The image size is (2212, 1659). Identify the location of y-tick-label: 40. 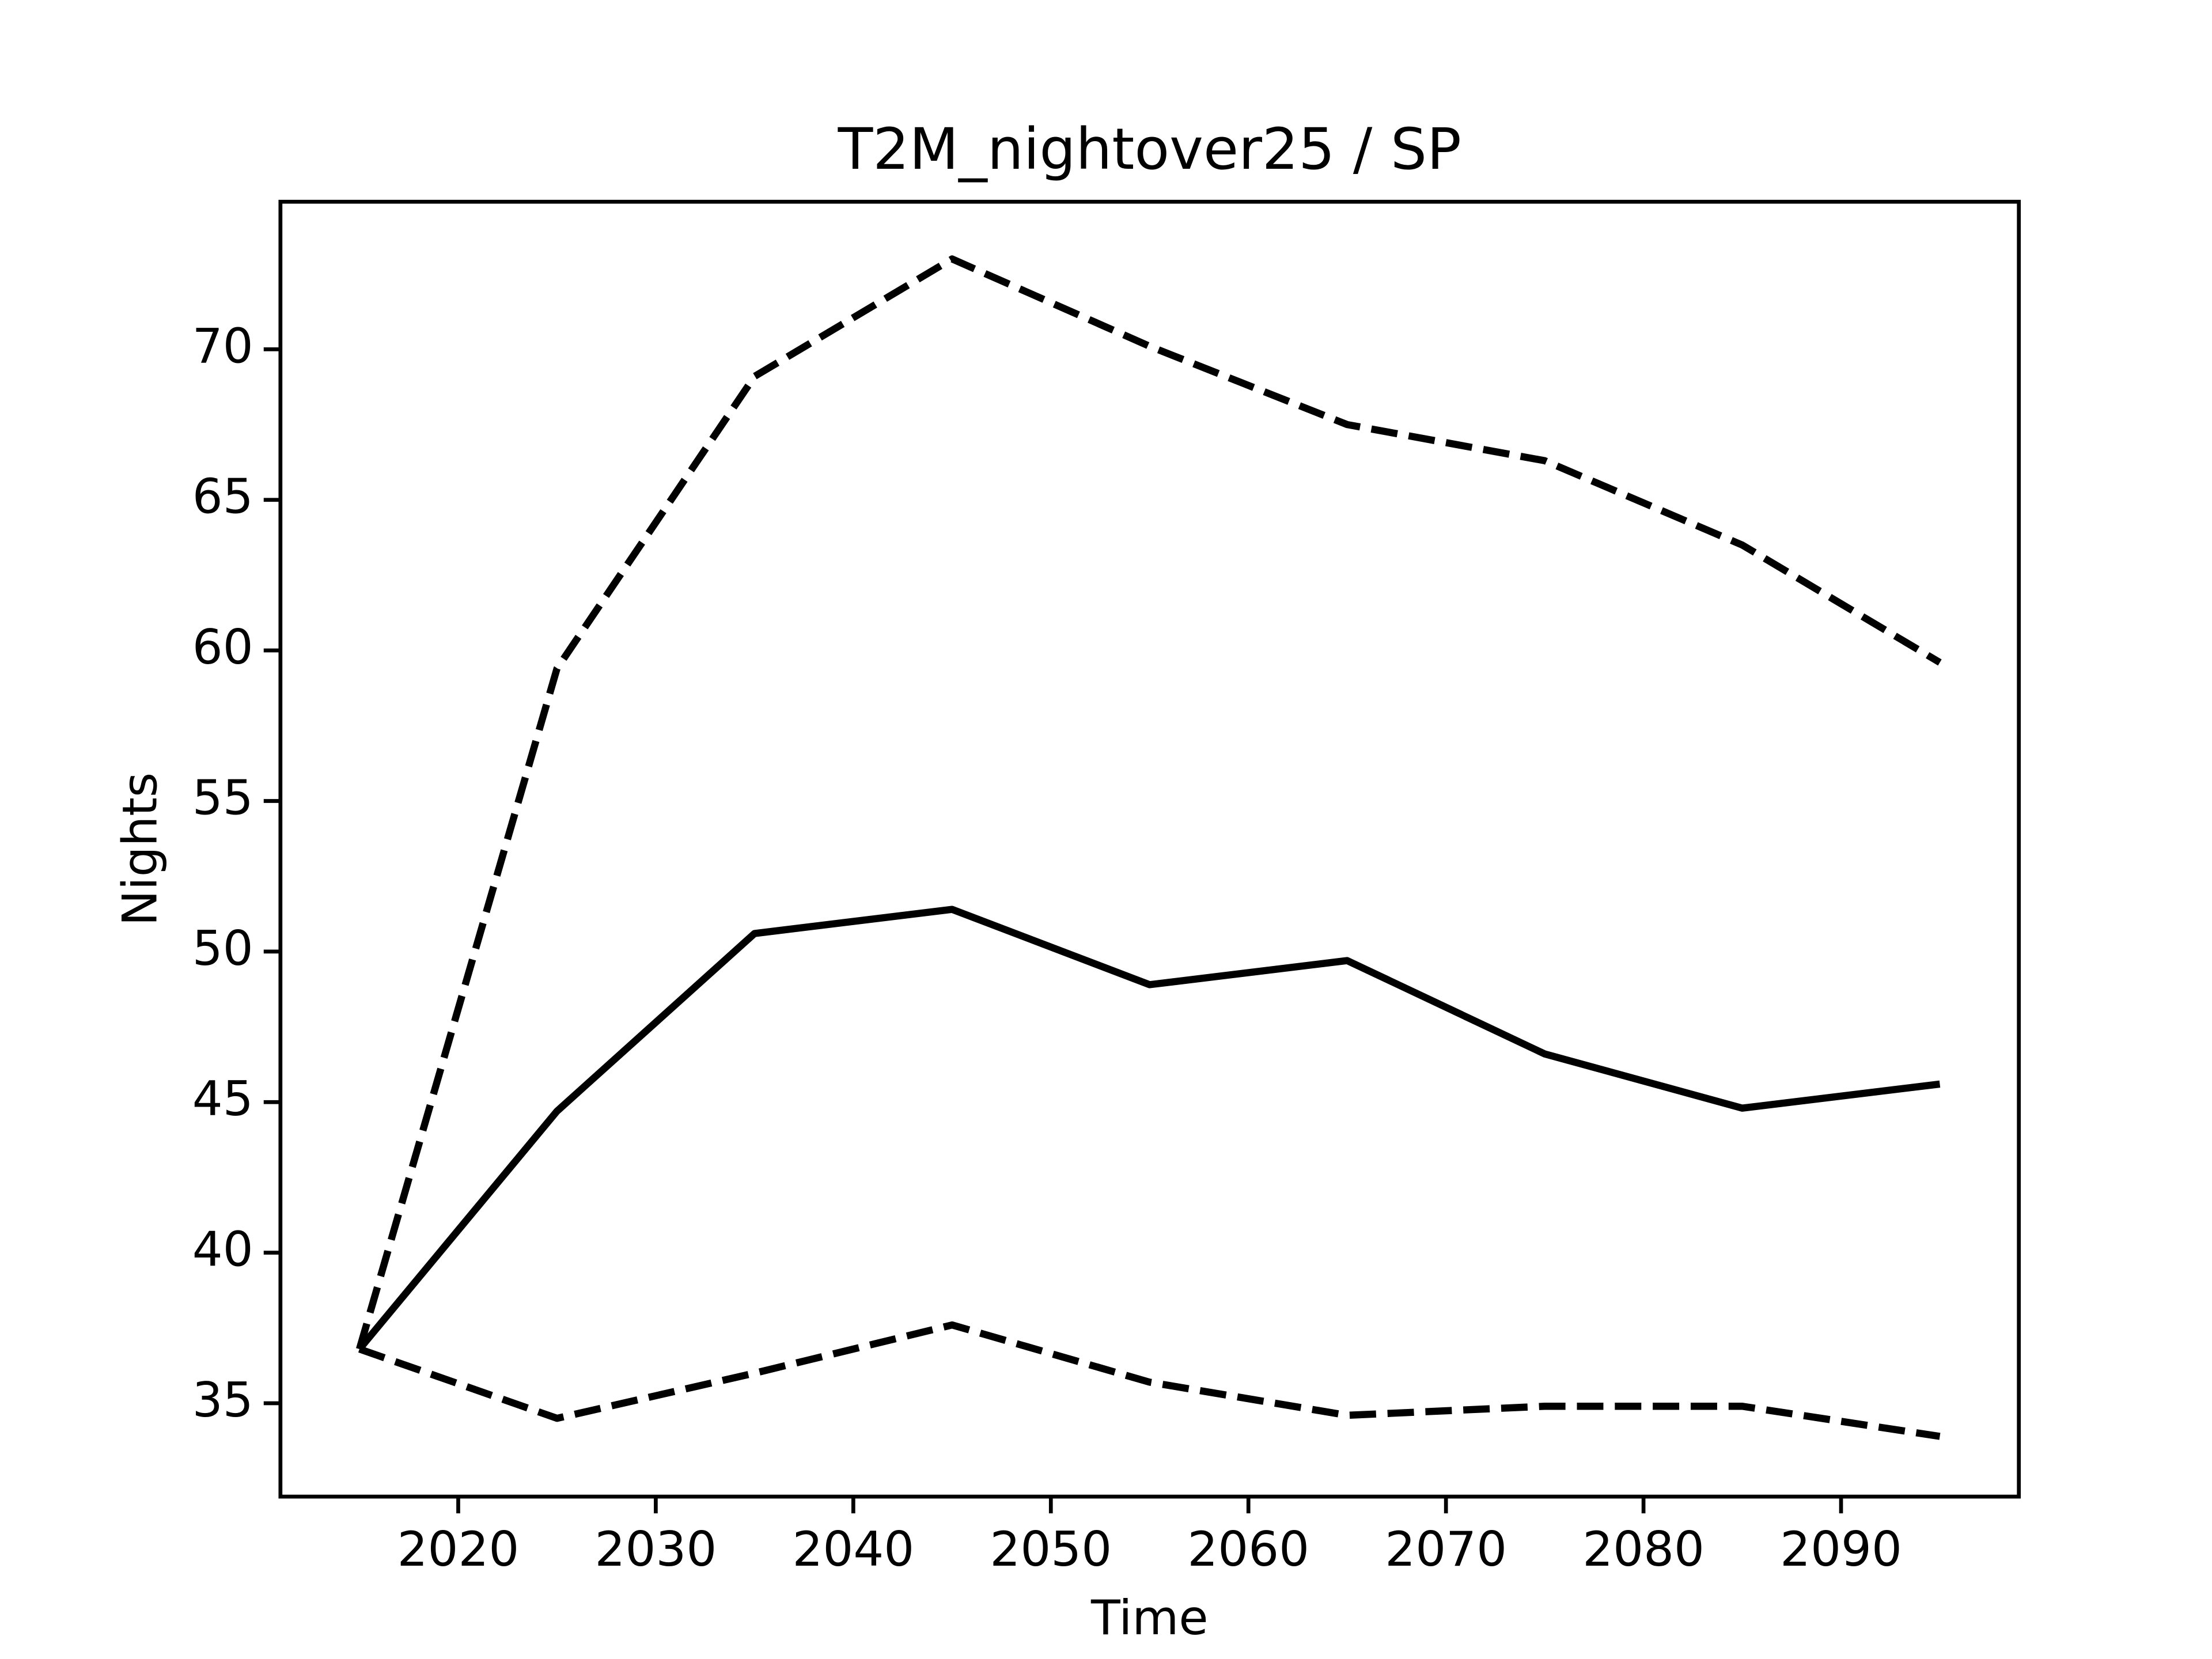
(222, 1250).